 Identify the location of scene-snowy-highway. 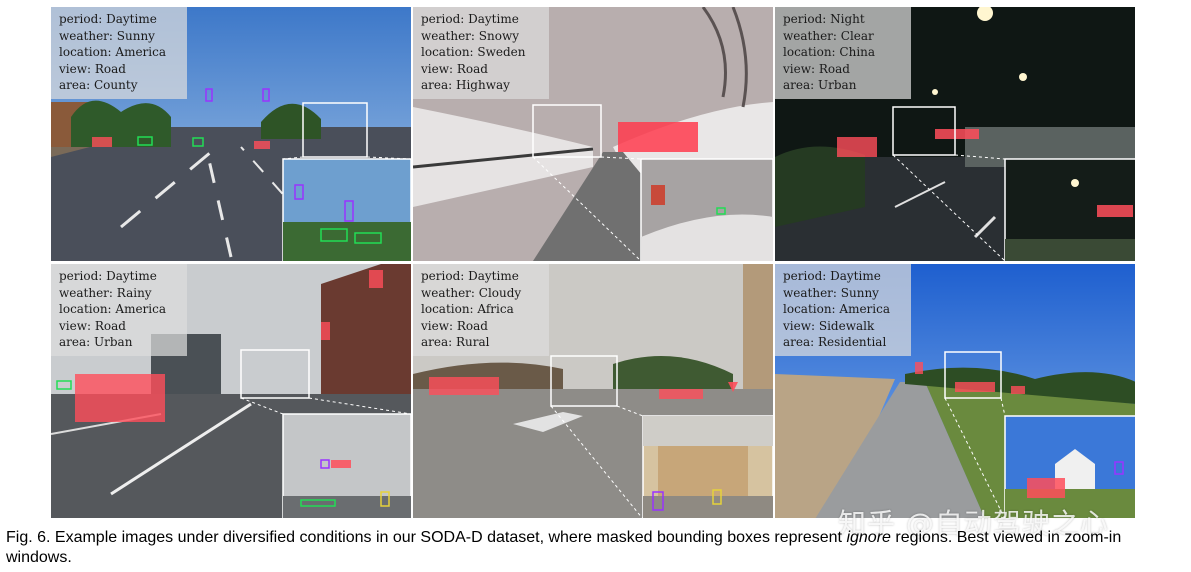
(593, 134).